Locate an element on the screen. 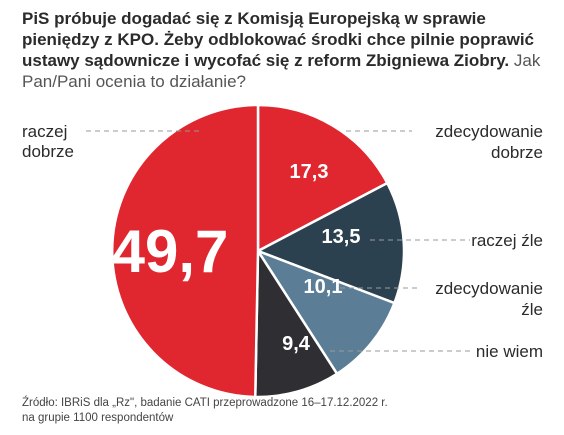 This screenshot has height=435, width=564. source-line-2: na grupie 1100 respondentów is located at coordinates (98, 418).